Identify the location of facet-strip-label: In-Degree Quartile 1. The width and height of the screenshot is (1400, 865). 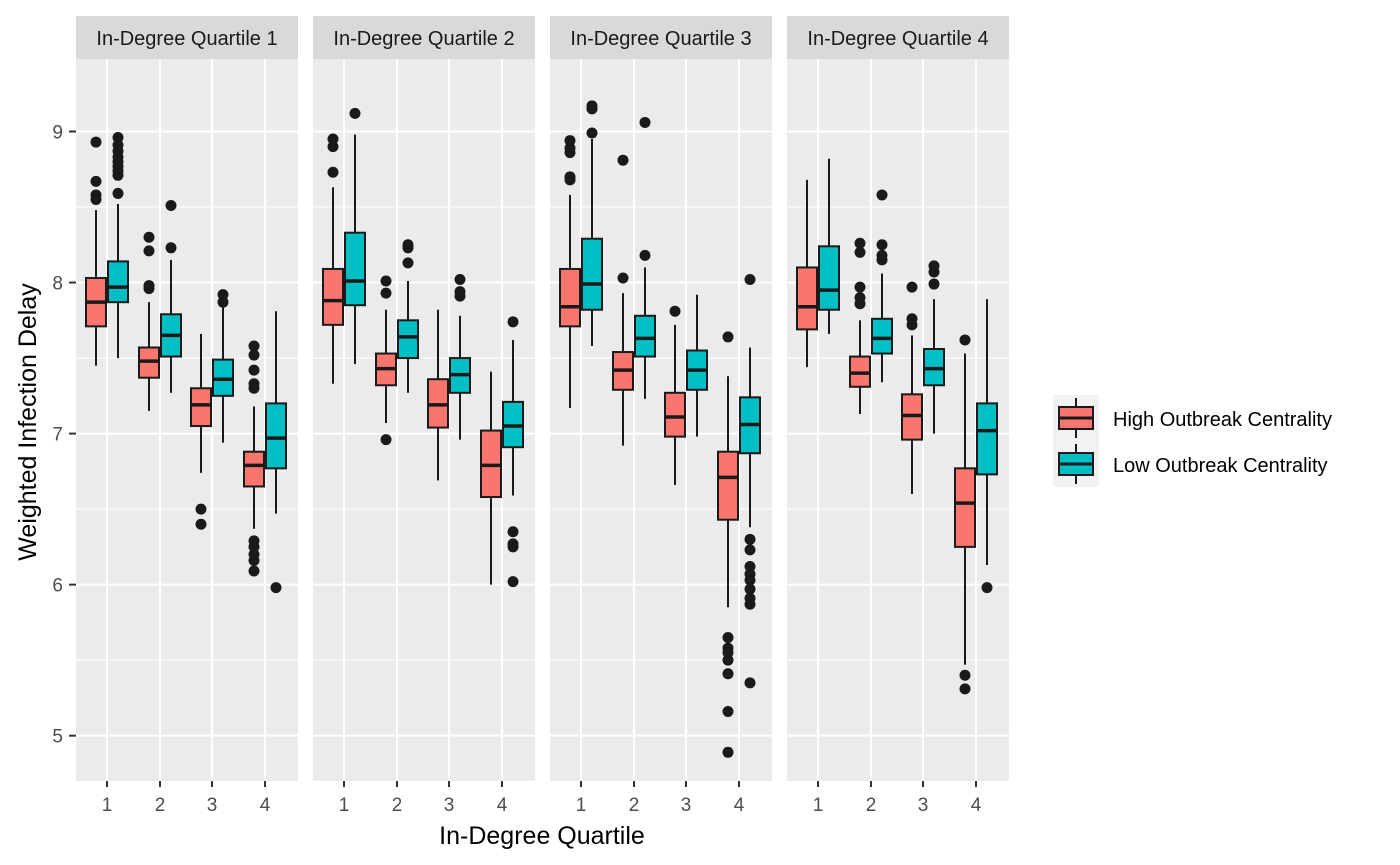
(186, 39).